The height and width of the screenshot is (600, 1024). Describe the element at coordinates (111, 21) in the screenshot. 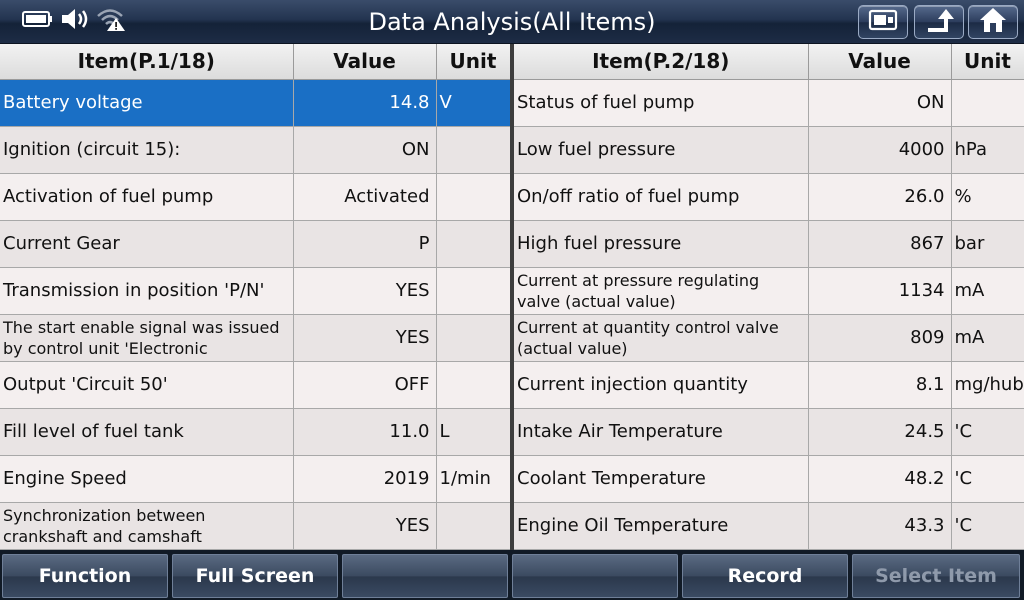

I see `wifi-warning-icon` at that location.